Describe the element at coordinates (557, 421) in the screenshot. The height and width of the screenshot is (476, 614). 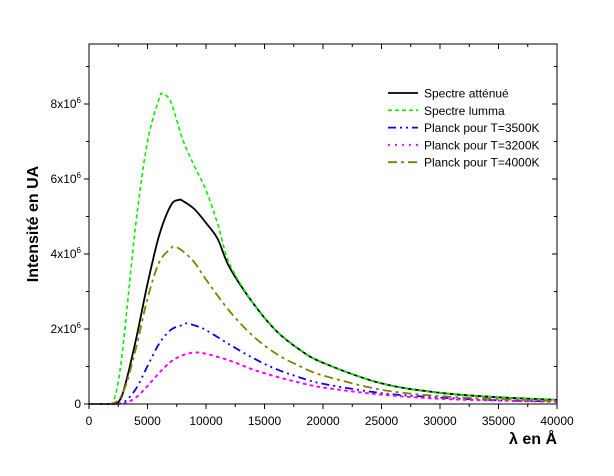
I see `x-tick-label: 40000` at that location.